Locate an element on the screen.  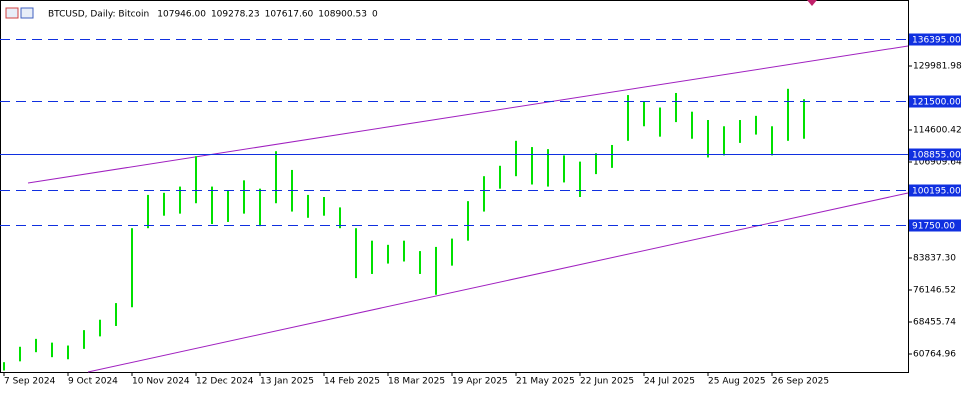
marker is located at coordinates (812, 3).